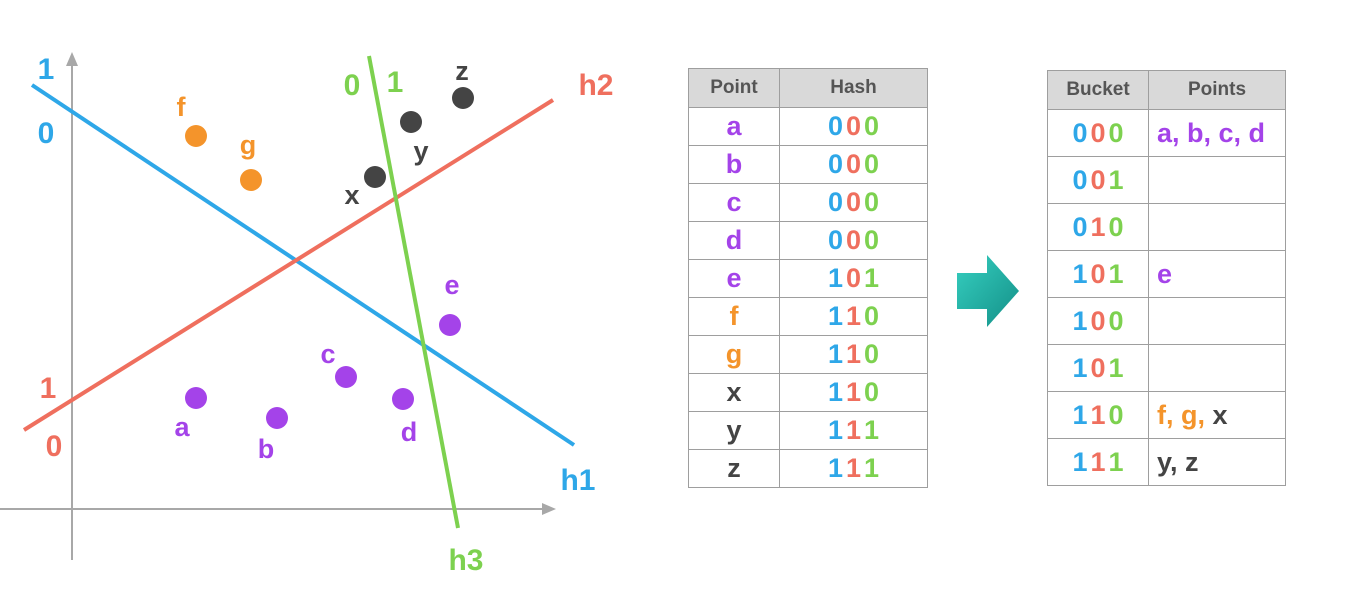 The height and width of the screenshot is (604, 1348). I want to click on point-g-marker, so click(251, 180).